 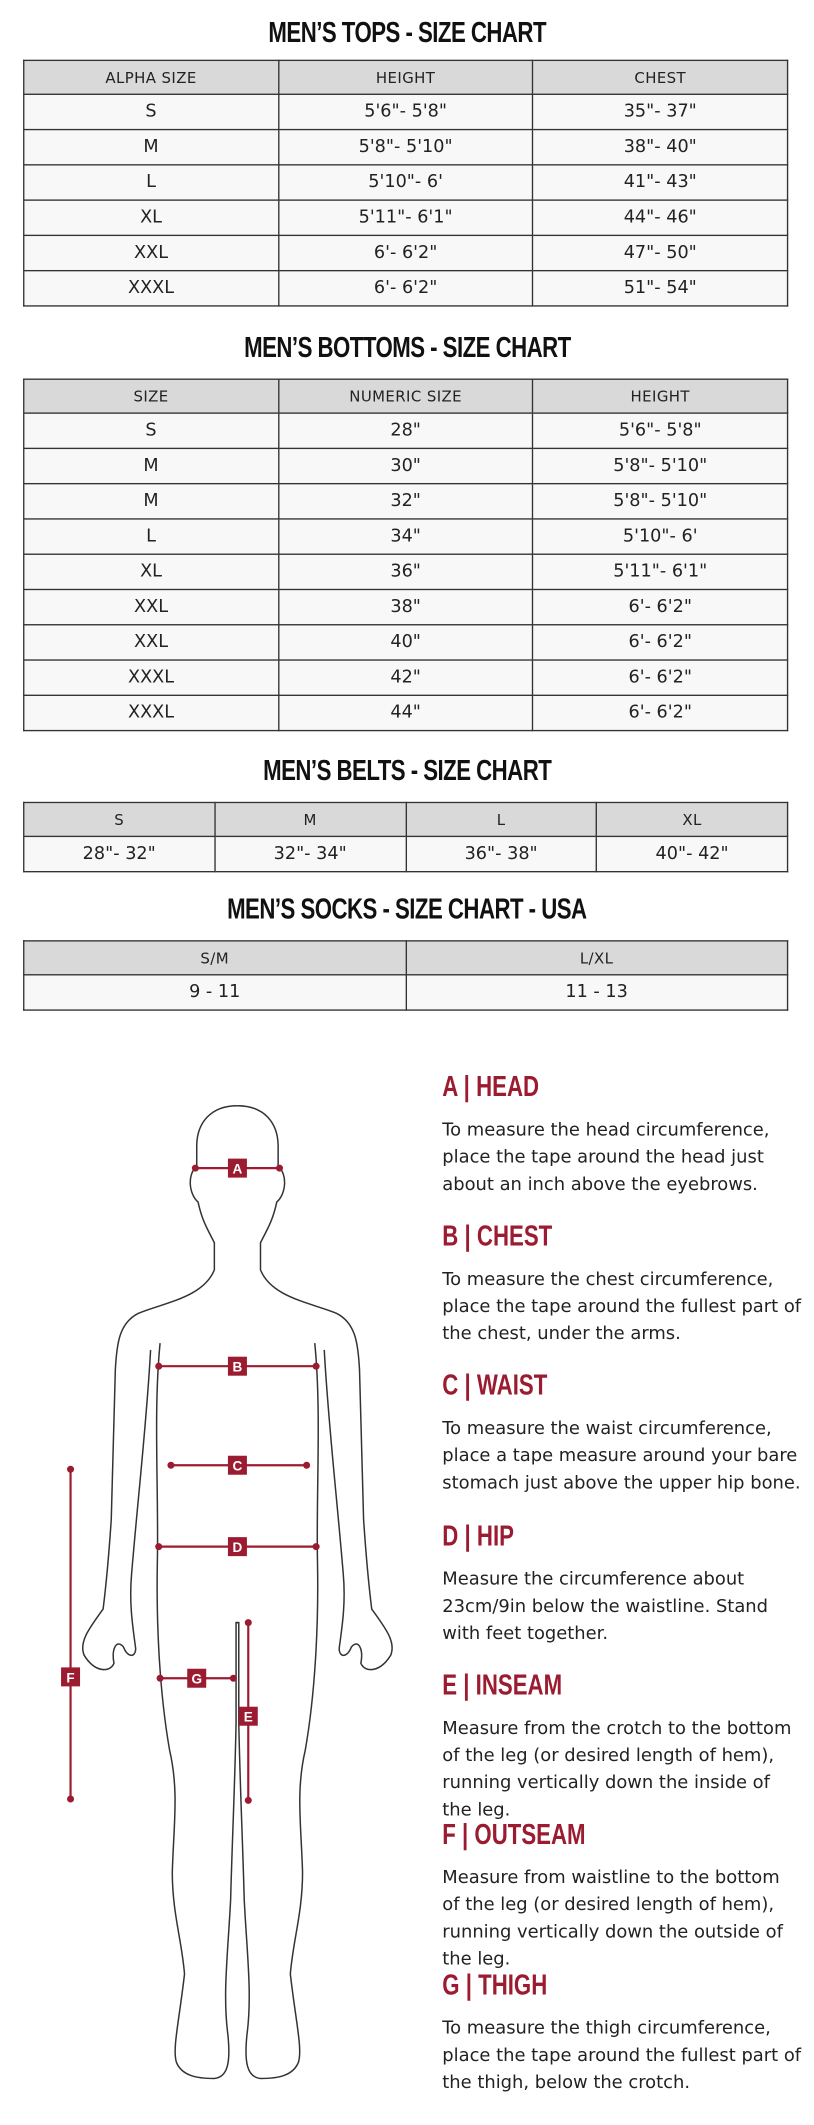 I want to click on table-cell: 28"- 32", so click(x=119, y=854).